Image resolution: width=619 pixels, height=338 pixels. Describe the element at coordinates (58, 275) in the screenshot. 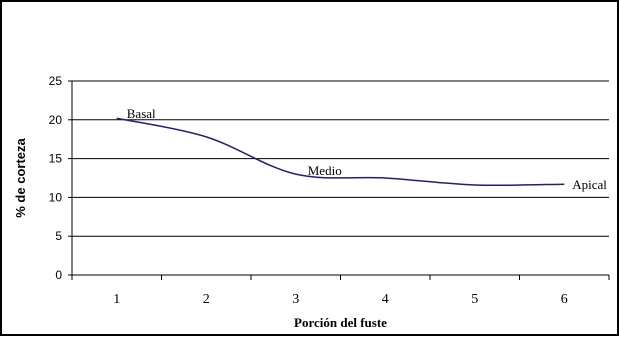

I see `y-tick-label: 0` at that location.